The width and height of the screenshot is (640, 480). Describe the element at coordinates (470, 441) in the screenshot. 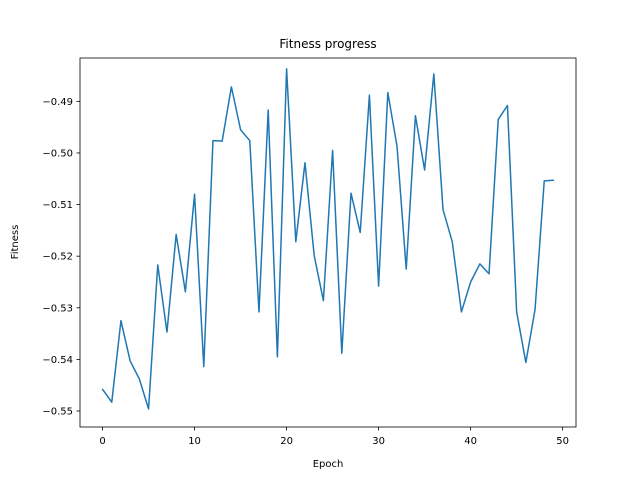

I see `x-tick-label: 40` at that location.